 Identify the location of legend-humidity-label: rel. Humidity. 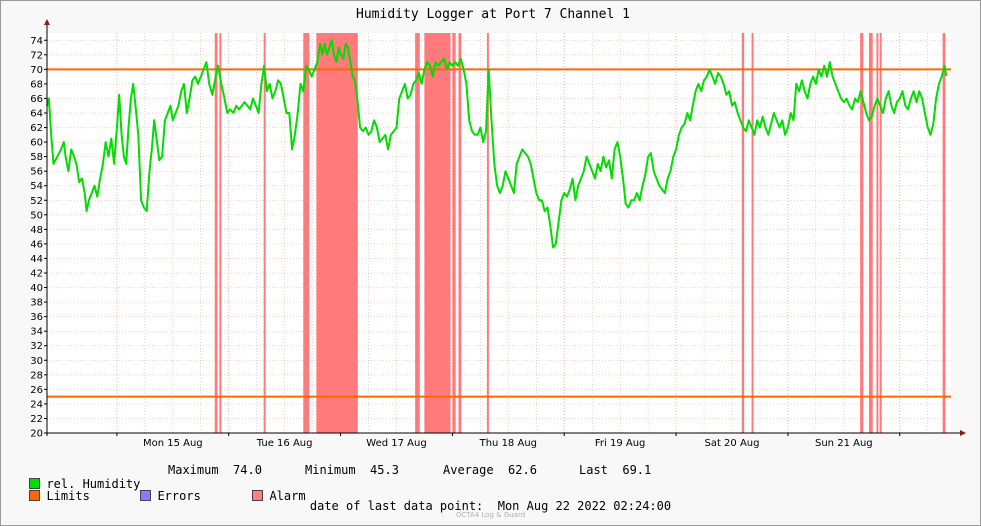
(93, 484).